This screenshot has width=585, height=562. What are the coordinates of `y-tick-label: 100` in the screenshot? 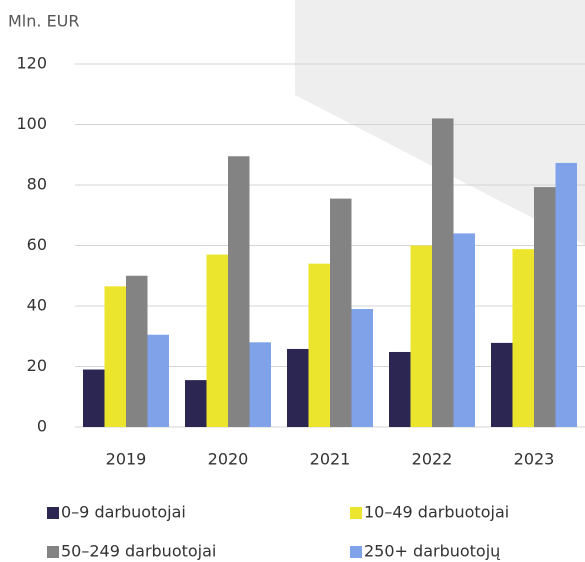 It's located at (31, 123).